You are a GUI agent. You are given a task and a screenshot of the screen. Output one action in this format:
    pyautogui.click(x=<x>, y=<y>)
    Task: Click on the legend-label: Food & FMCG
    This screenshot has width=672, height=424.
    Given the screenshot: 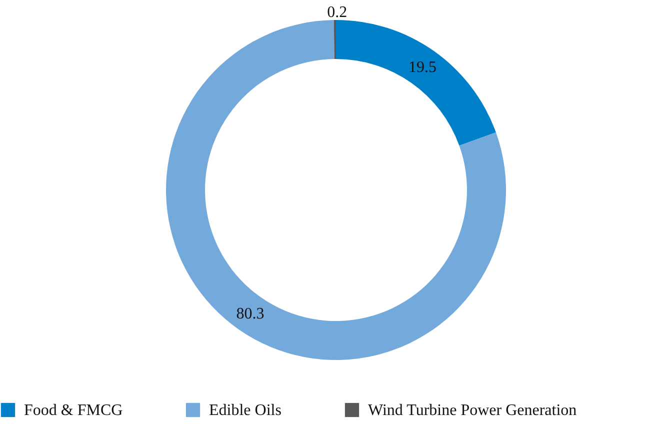 What is the action you would take?
    pyautogui.click(x=74, y=410)
    